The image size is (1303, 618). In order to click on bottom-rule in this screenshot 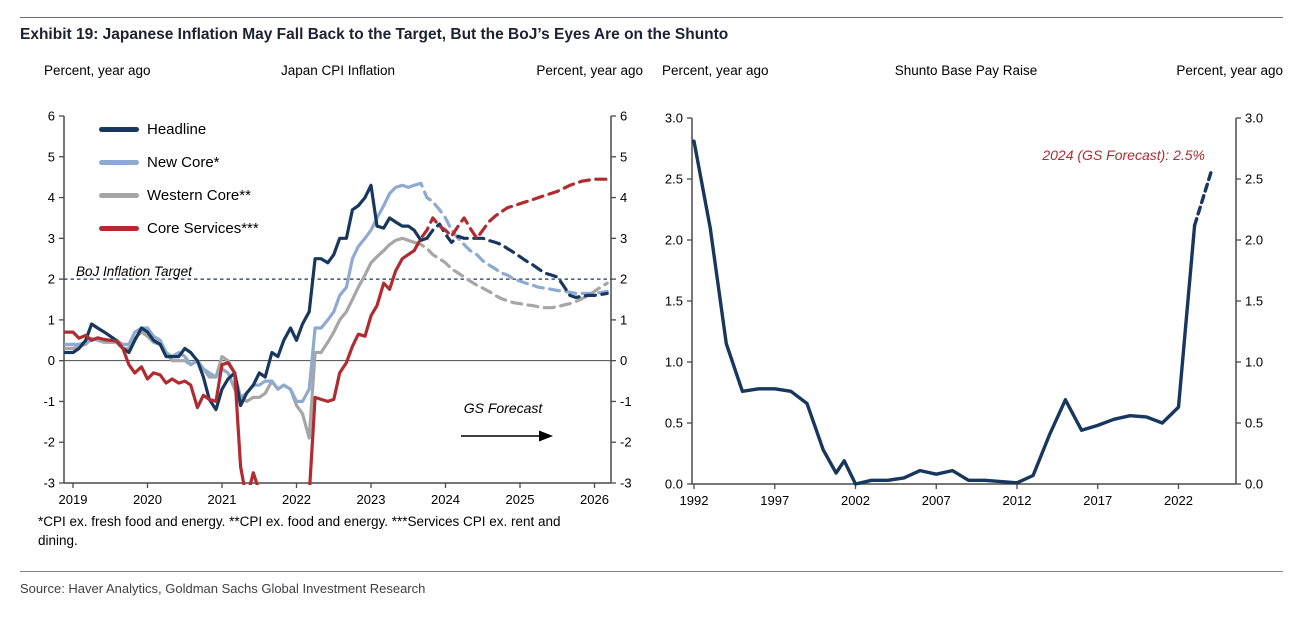, I will do `click(651, 571)`.